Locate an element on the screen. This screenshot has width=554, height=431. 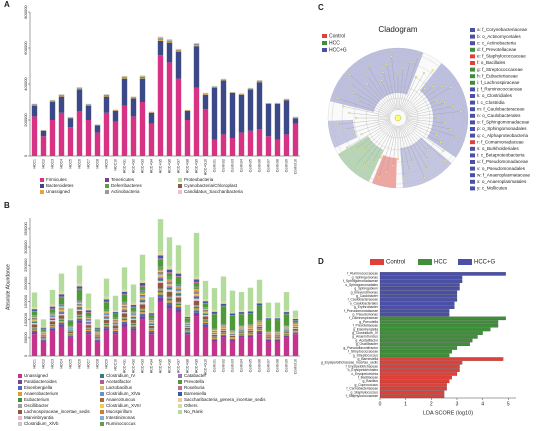
x-tick-label: Control5 is located at coordinates (250, 165).